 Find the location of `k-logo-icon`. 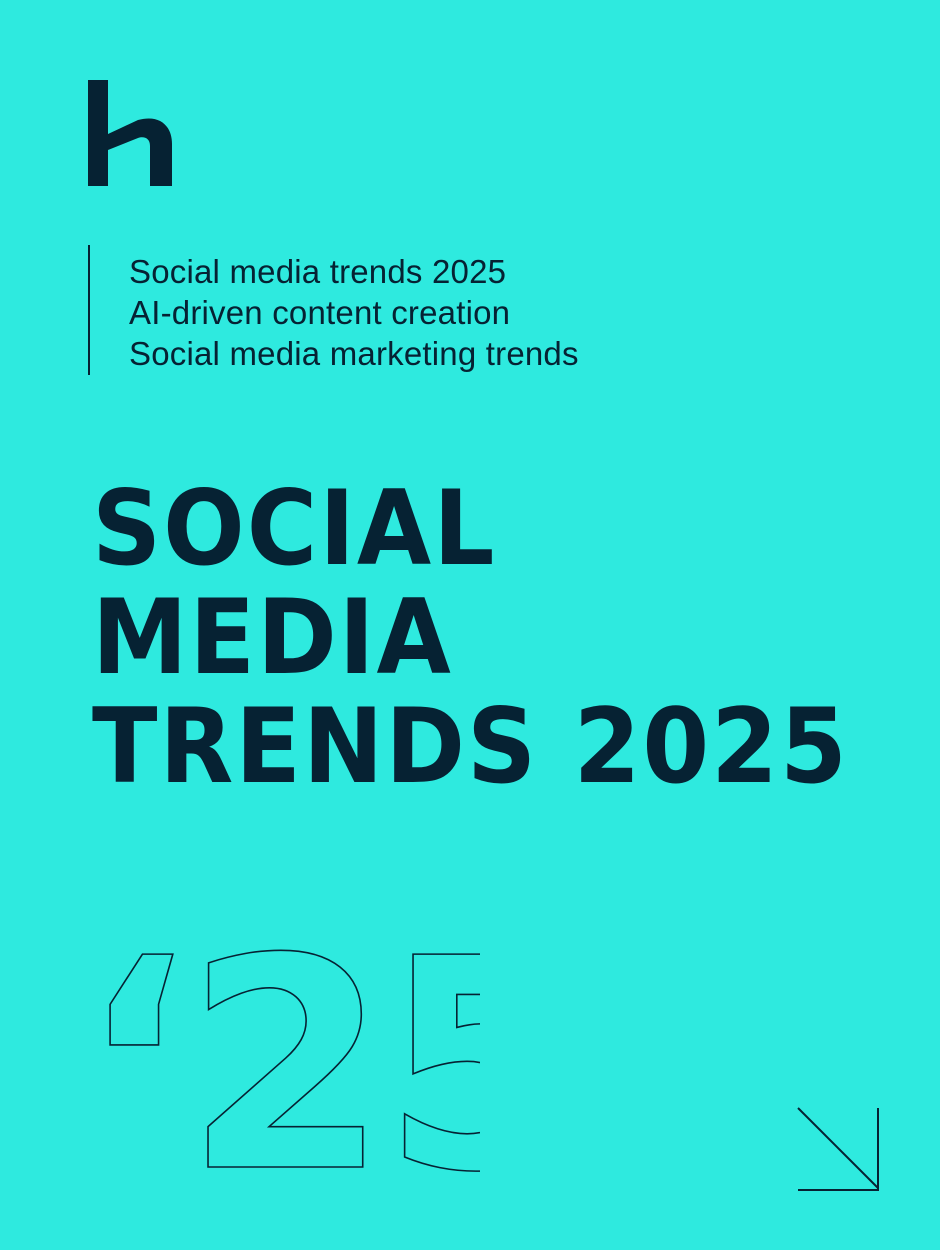

k-logo-icon is located at coordinates (130, 133).